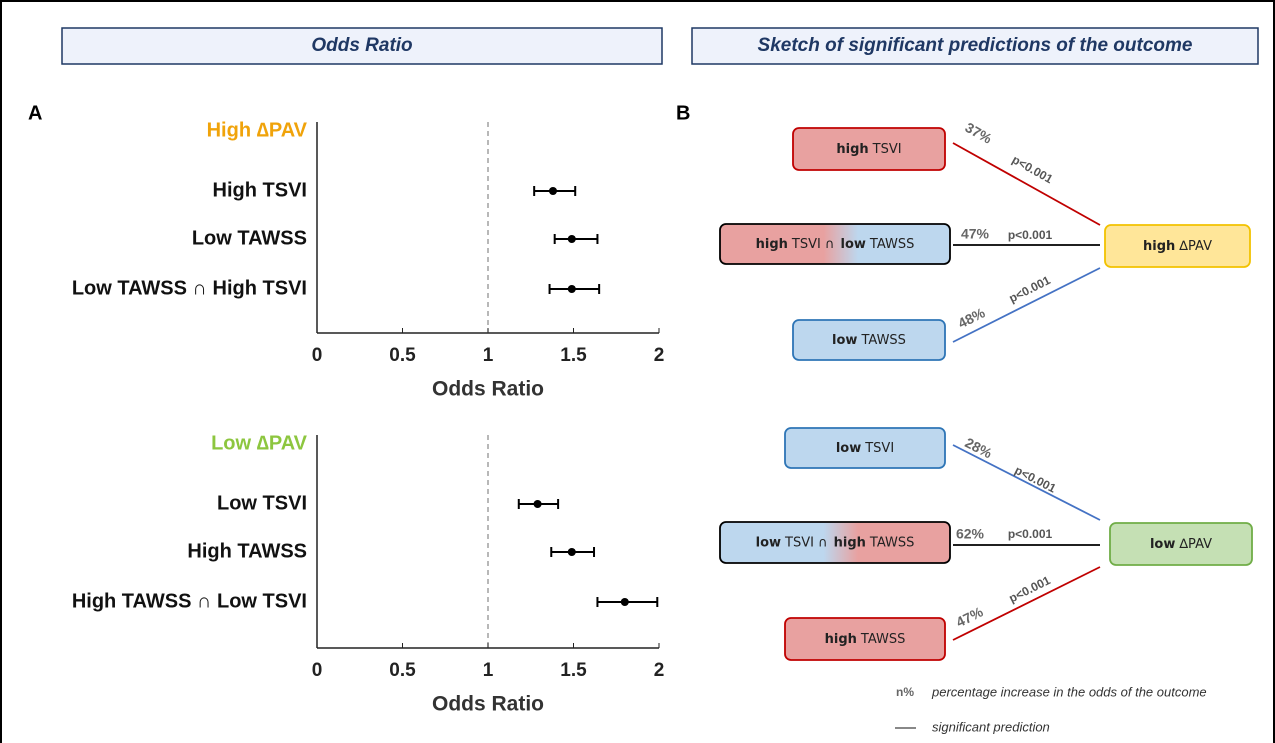 Image resolution: width=1275 pixels, height=743 pixels. I want to click on row-label: High TAWSS ∩ Low TSVI, so click(189, 601).